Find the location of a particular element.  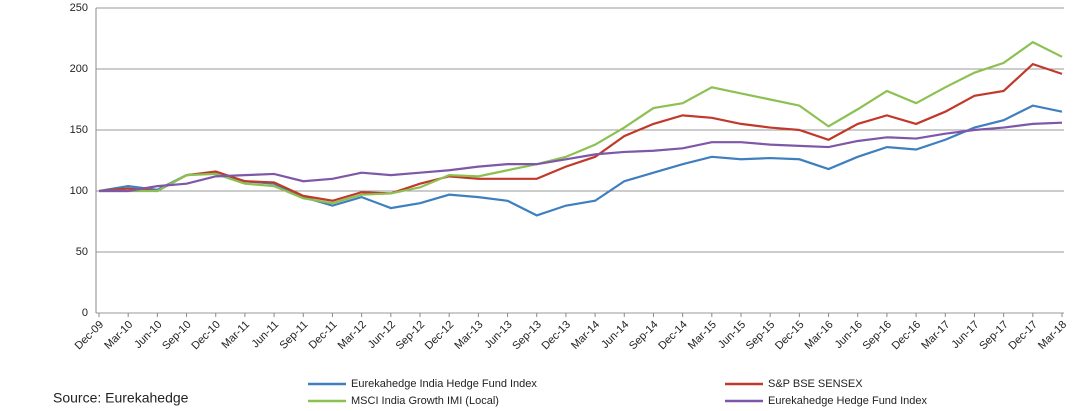

x-tick-label: Mar-10 is located at coordinates (118, 335).